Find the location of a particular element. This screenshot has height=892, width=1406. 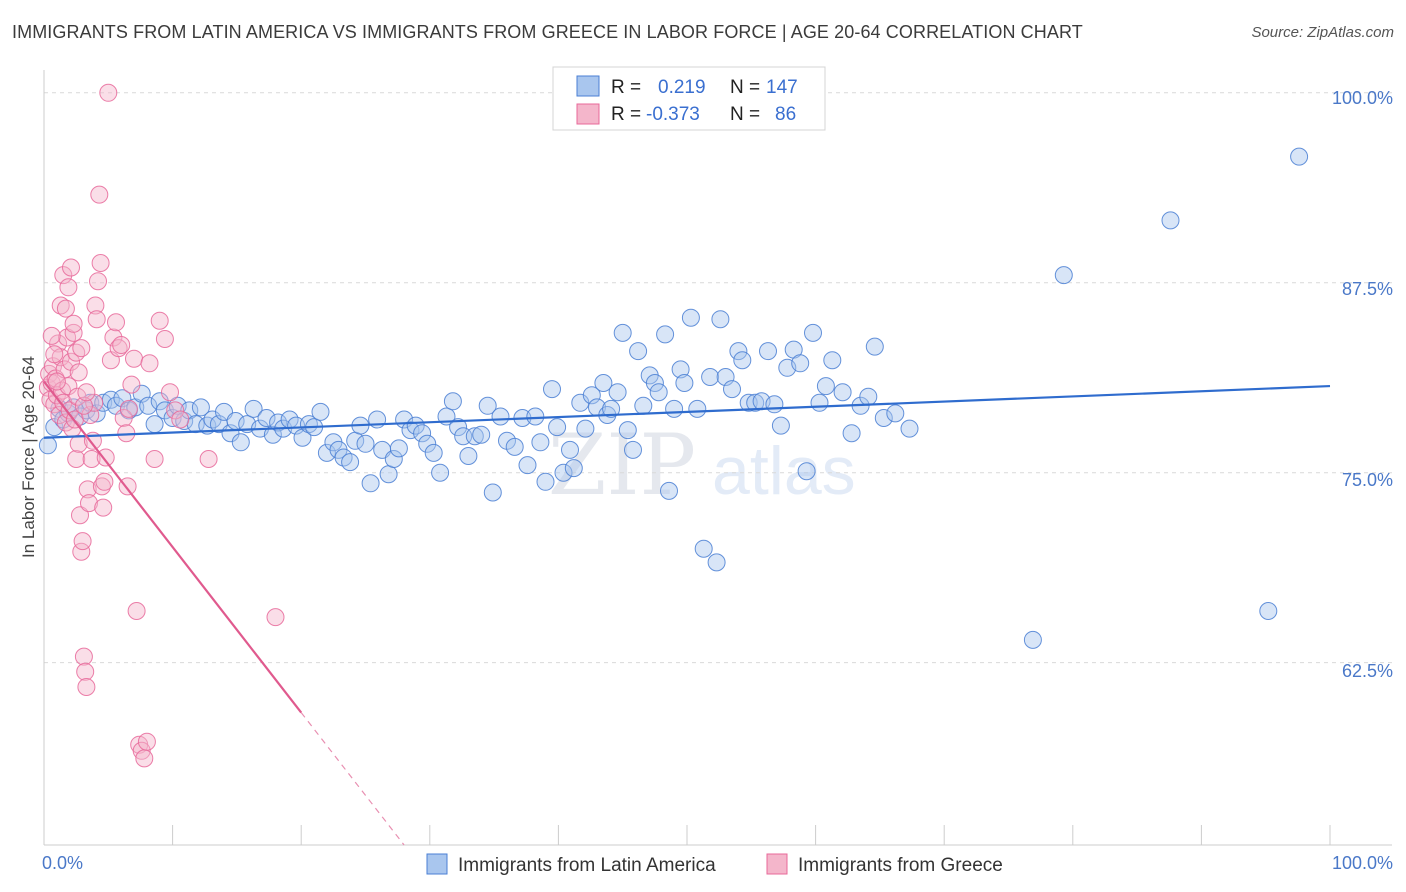

x-tick-label-min: 0.0% is located at coordinates (62, 863).